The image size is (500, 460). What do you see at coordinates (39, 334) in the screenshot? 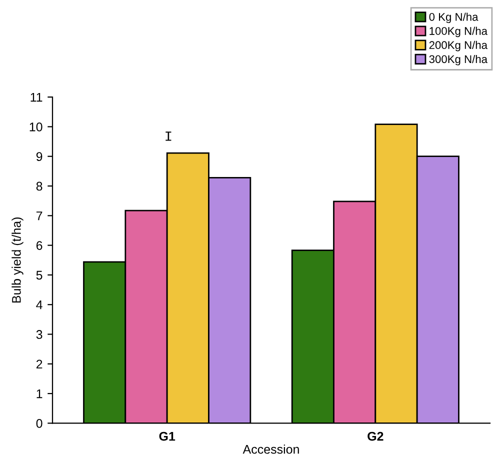
I see `y-tick-label: 3` at bounding box center [39, 334].